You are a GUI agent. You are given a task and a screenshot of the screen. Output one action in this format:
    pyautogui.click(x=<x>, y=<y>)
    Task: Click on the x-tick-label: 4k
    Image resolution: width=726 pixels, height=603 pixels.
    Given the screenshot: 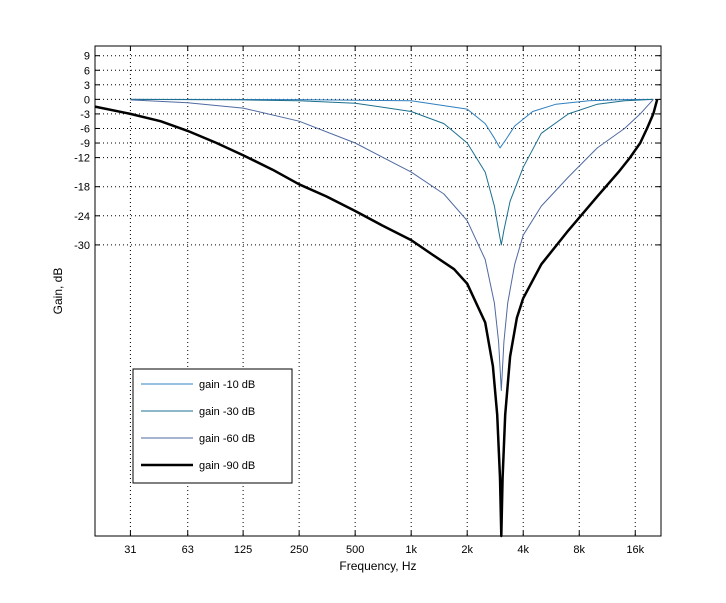 What is the action you would take?
    pyautogui.click(x=523, y=550)
    